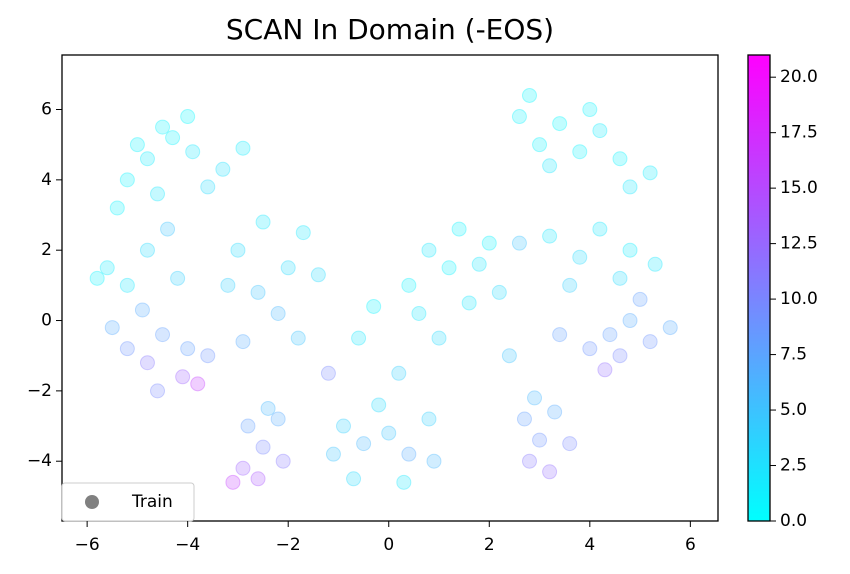 The height and width of the screenshot is (574, 850). Describe the element at coordinates (92, 502) in the screenshot. I see `legend-marker` at that location.